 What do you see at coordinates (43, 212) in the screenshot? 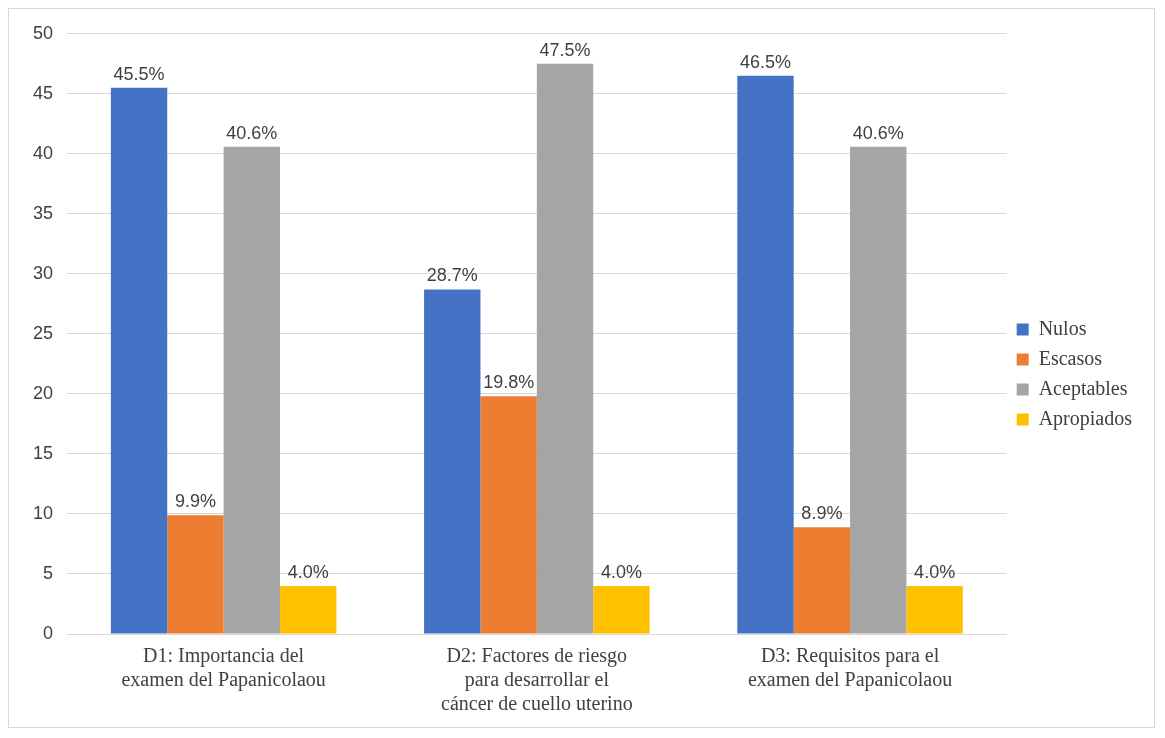
I see `y-tick-label: 35` at bounding box center [43, 212].